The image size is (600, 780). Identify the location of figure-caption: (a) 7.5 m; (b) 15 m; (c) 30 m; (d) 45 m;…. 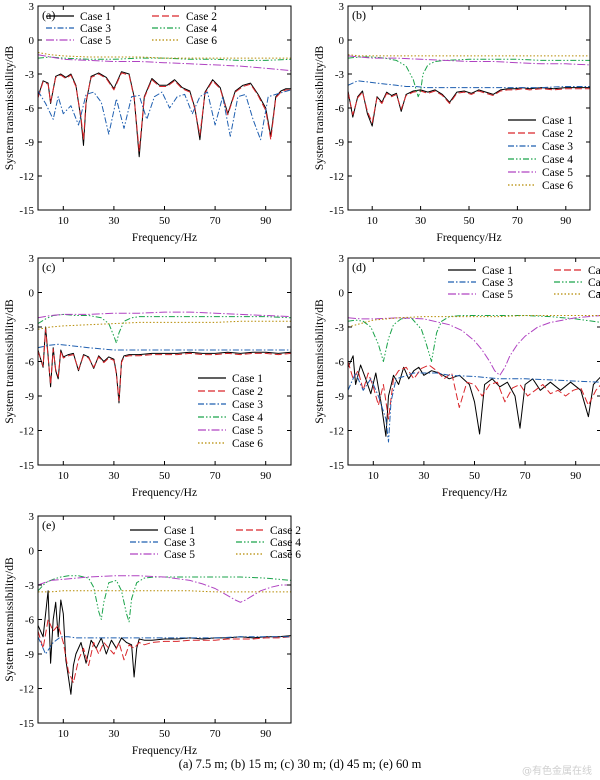
(300, 764).